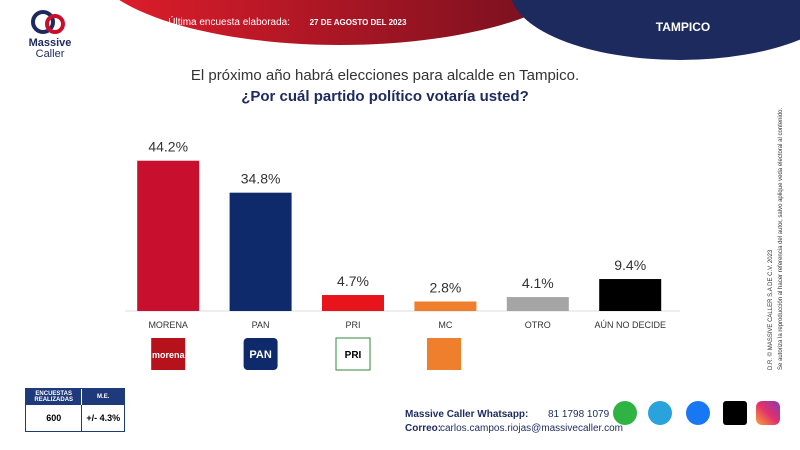 Image resolution: width=800 pixels, height=450 pixels. Describe the element at coordinates (698, 413) in the screenshot. I see `facebook-icon` at that location.